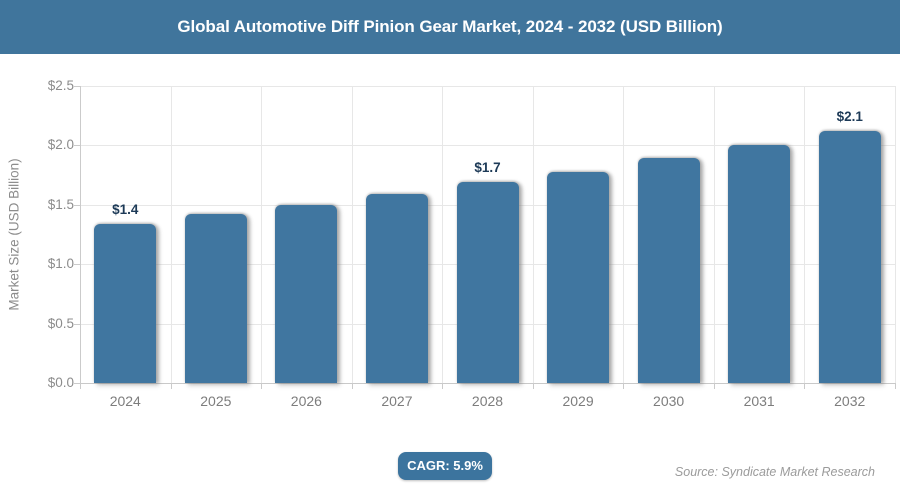 This screenshot has width=900, height=500. What do you see at coordinates (487, 282) in the screenshot?
I see `bar-2028` at bounding box center [487, 282].